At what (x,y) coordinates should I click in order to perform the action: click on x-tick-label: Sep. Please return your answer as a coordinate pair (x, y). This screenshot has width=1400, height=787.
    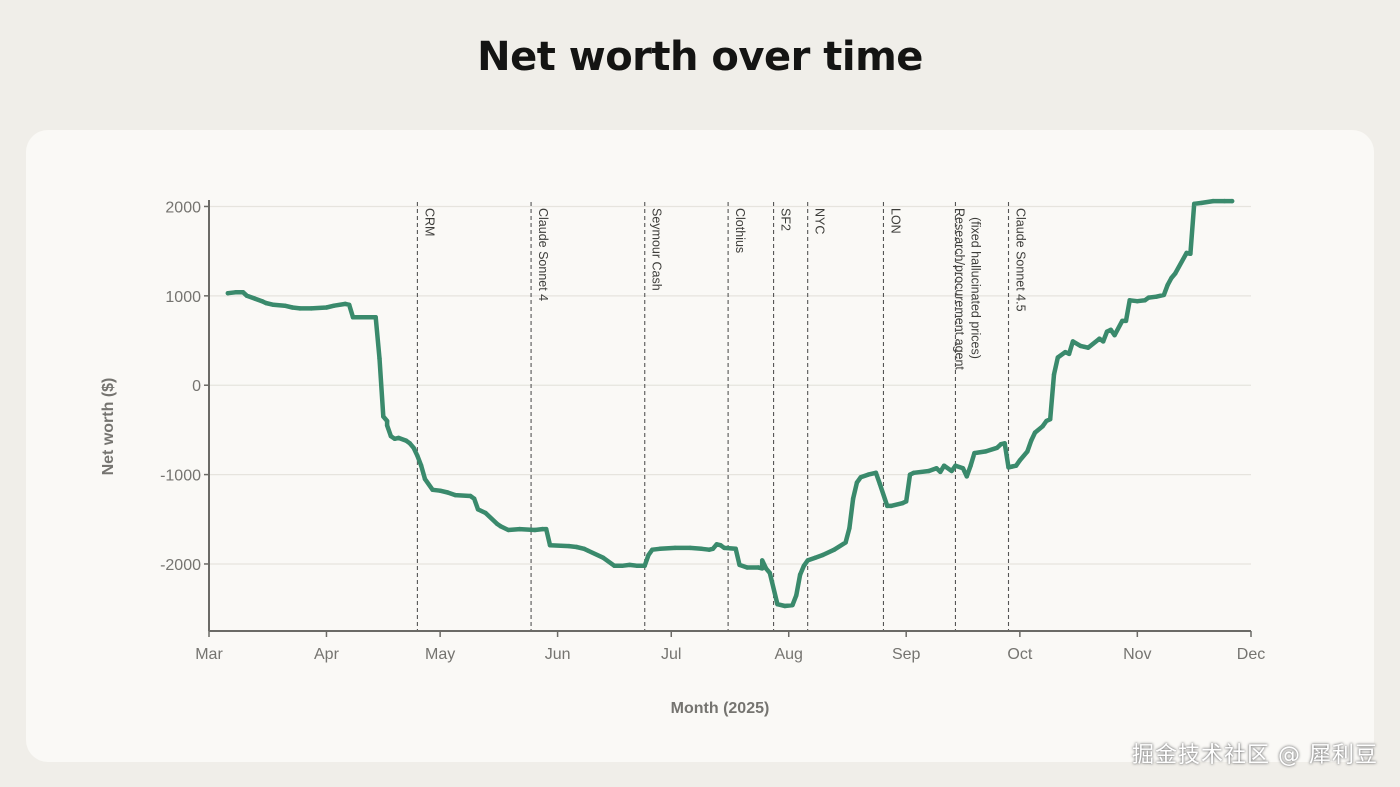
    Looking at the image, I should click on (906, 654).